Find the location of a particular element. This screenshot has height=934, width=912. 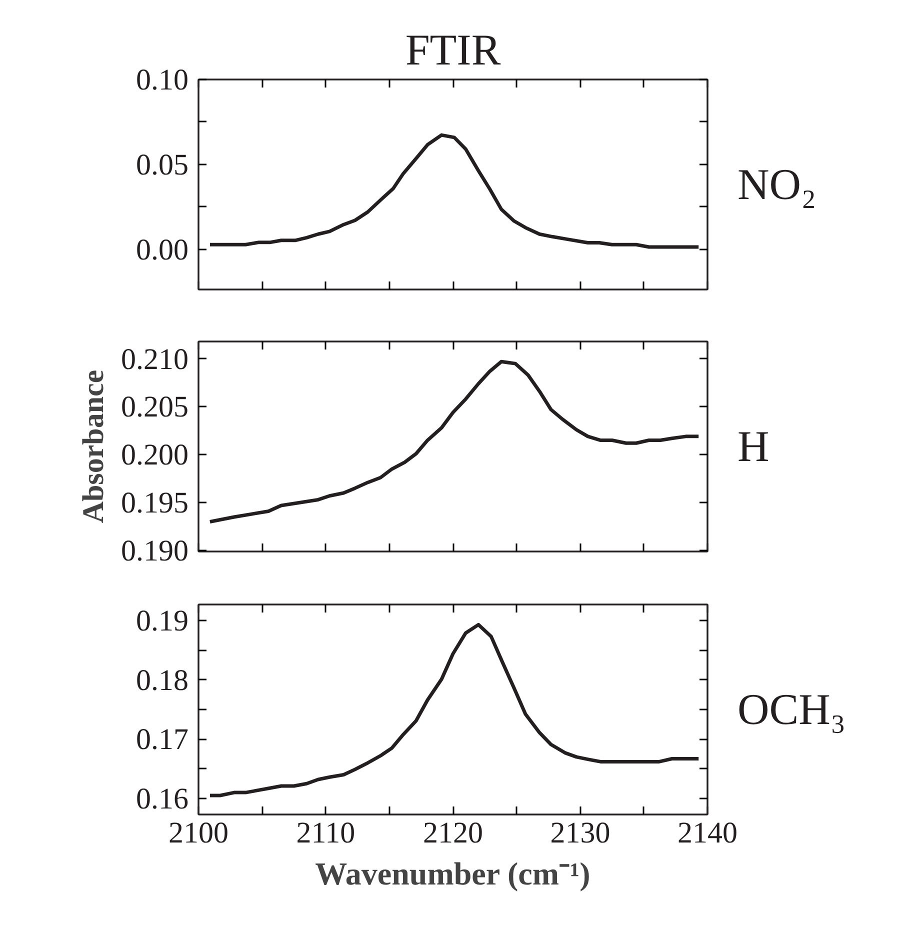

x-tick-label: 2120 is located at coordinates (453, 833).